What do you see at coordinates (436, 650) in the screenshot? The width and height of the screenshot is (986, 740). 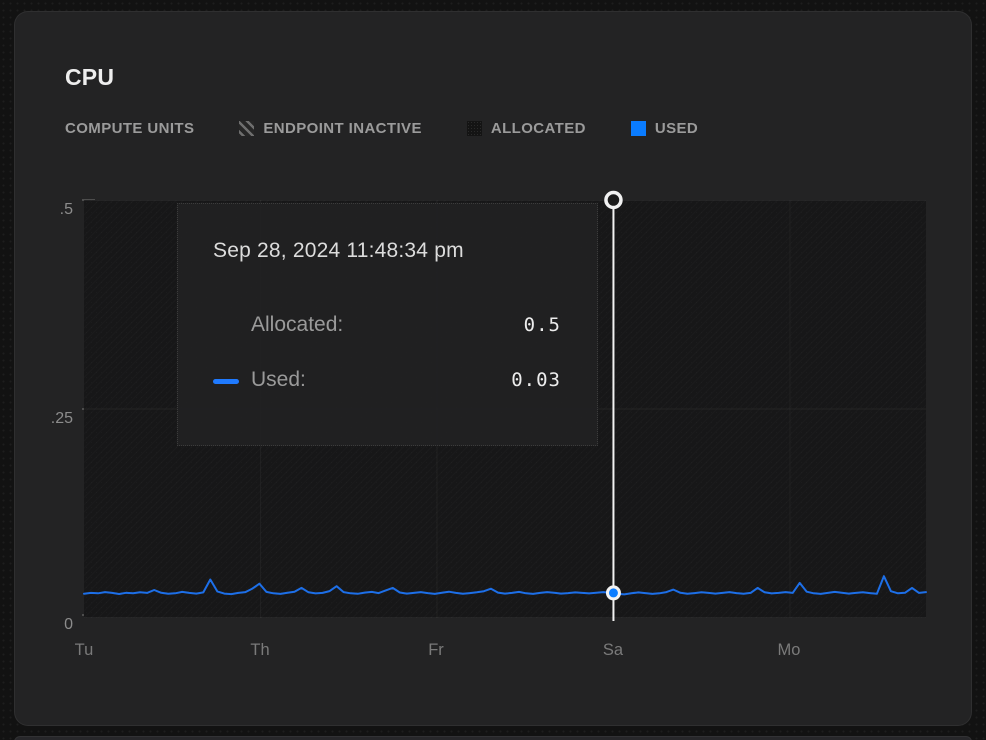 I see `x-axis-tick-label: Fr` at bounding box center [436, 650].